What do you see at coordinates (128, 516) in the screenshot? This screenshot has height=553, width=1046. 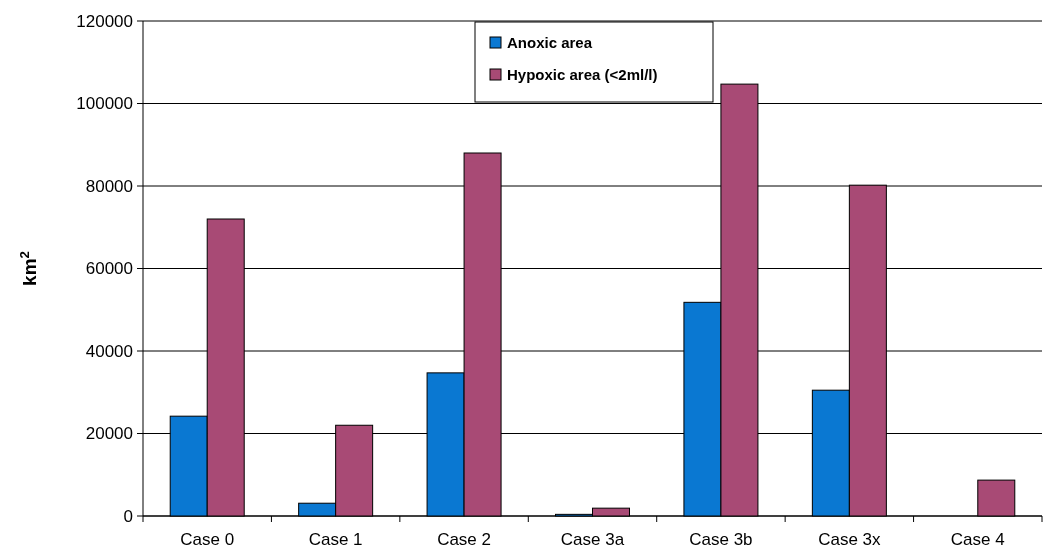 I see `y-tick-label: 0` at bounding box center [128, 516].